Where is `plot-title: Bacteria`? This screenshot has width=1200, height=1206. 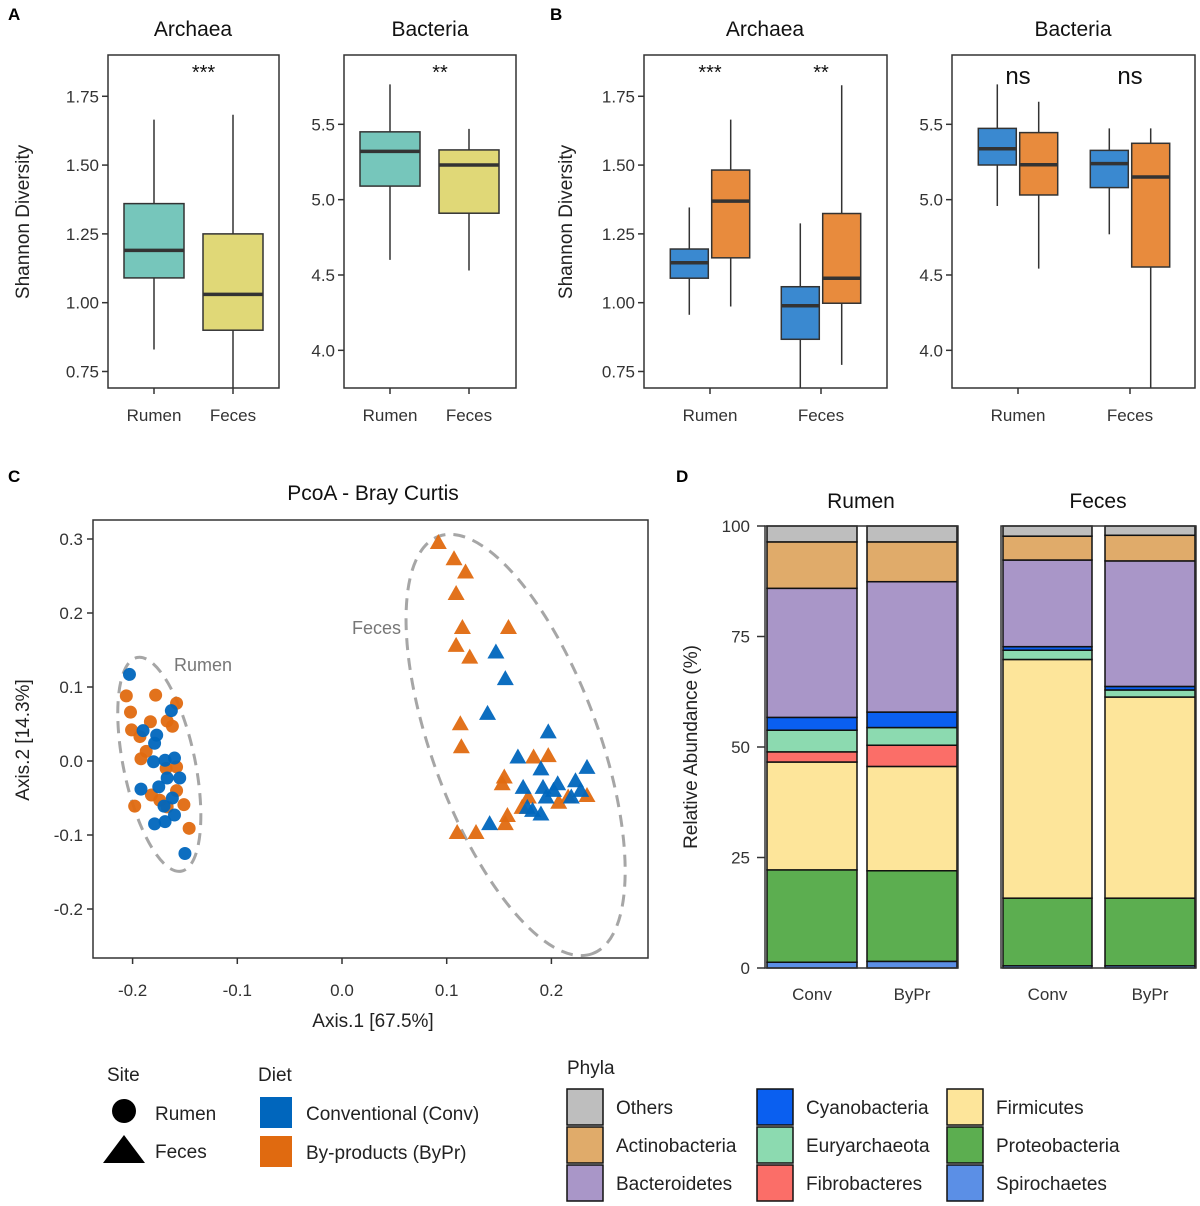 plot-title: Bacteria is located at coordinates (429, 29).